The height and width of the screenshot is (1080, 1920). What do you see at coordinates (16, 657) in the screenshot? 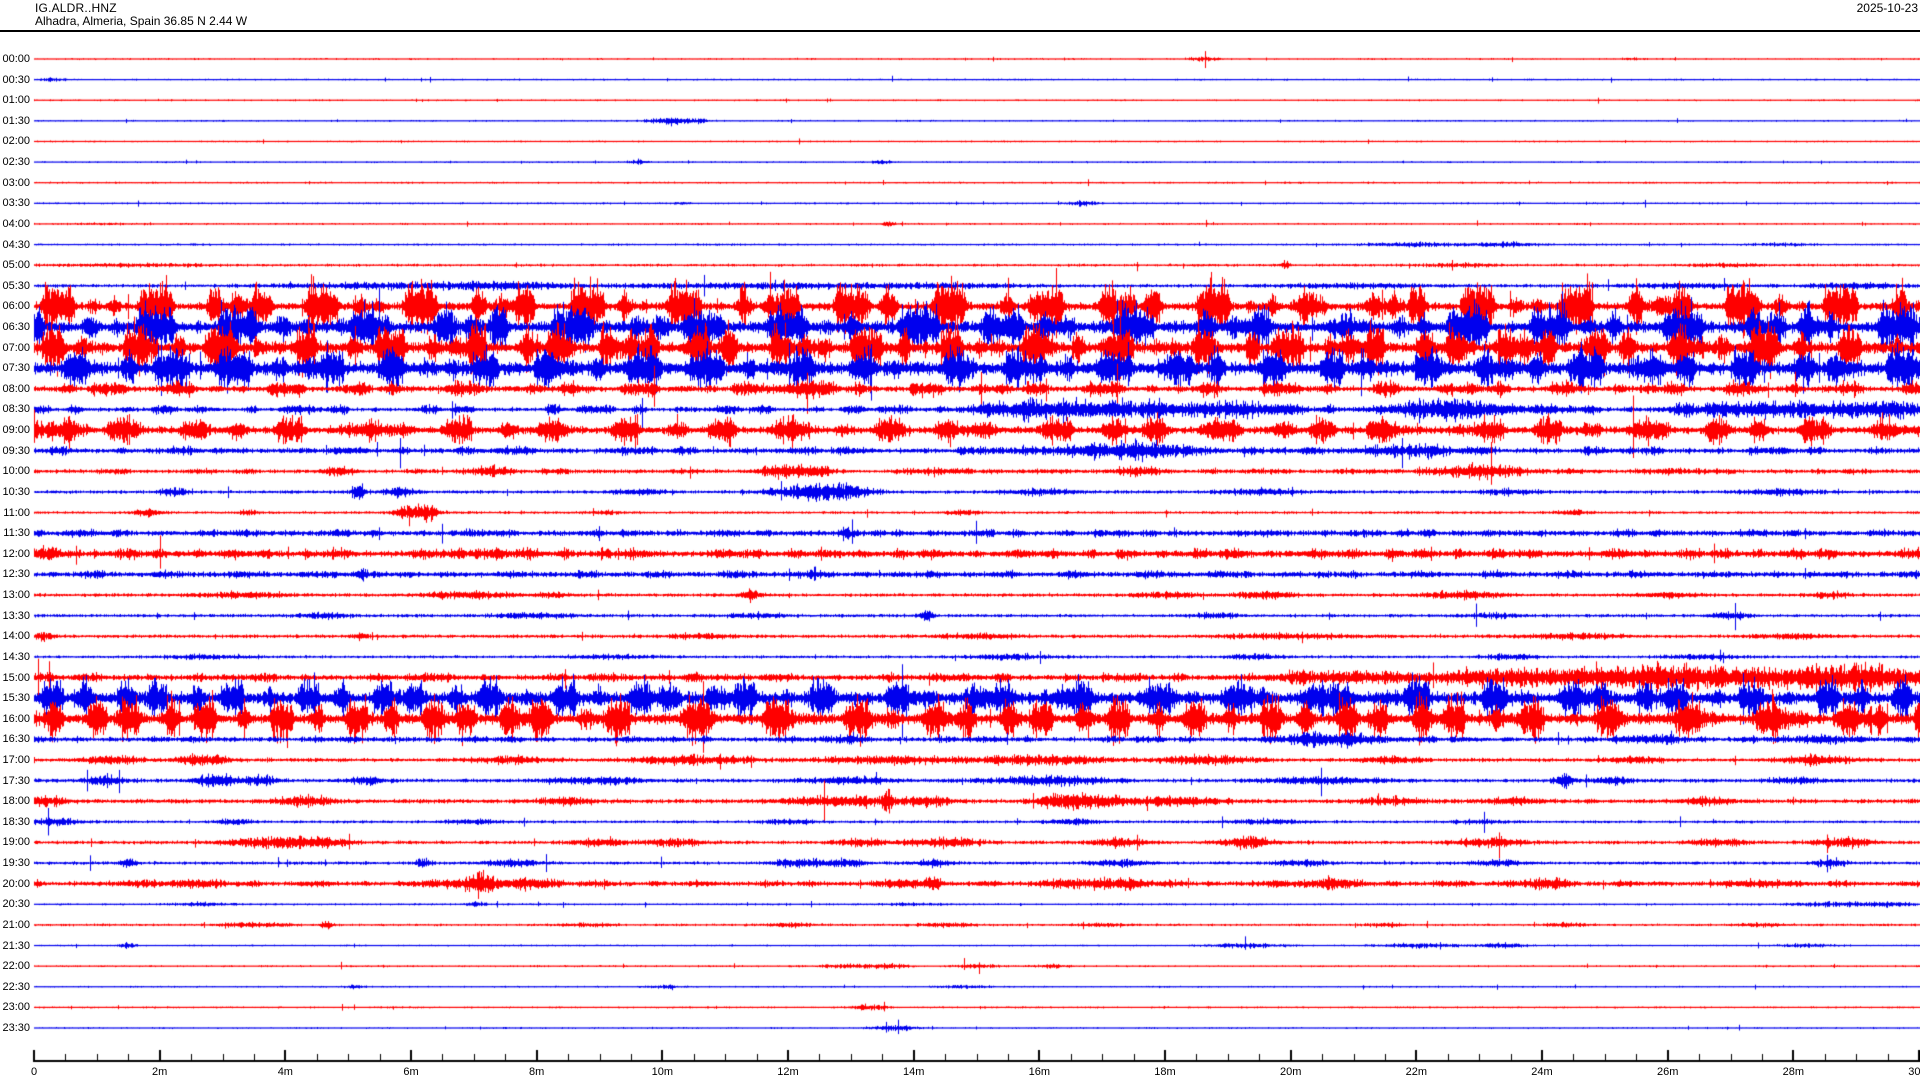
I see `row-time-label: 14:30` at bounding box center [16, 657].